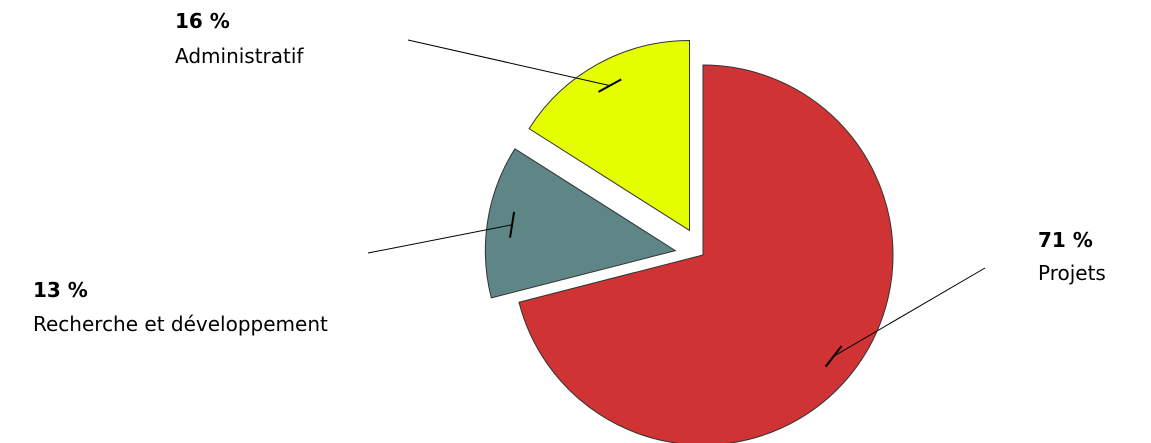 The height and width of the screenshot is (443, 1151). Describe the element at coordinates (909, 312) in the screenshot. I see `leader-line-projets` at that location.